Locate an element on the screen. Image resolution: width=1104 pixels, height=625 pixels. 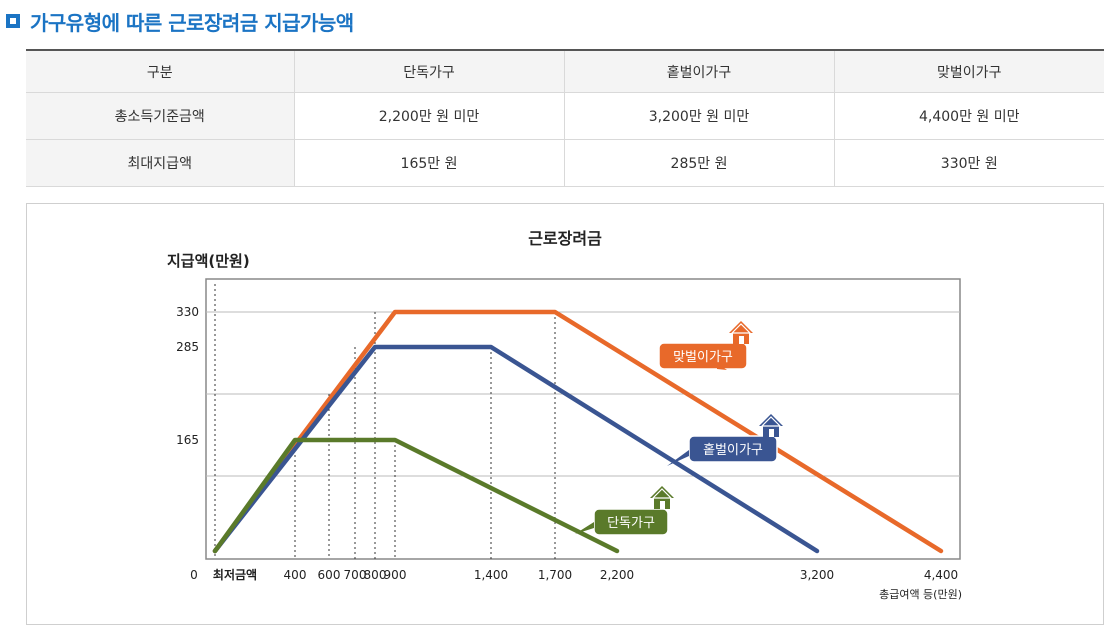
chart-title: 근로장려금 is located at coordinates (565, 238).